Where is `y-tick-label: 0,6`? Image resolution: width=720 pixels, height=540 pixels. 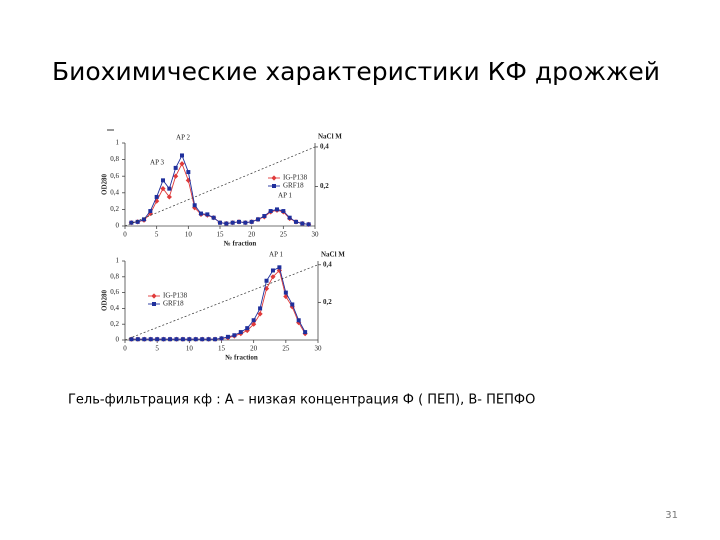
y-tick-label: 0,6 is located at coordinates (114, 292).